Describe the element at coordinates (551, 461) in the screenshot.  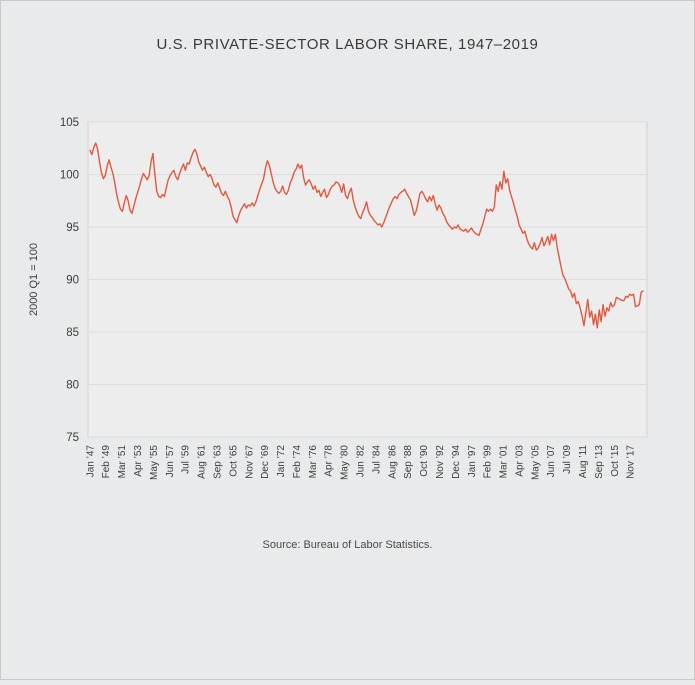
I see `x-tick-label: Jun ’07` at that location.